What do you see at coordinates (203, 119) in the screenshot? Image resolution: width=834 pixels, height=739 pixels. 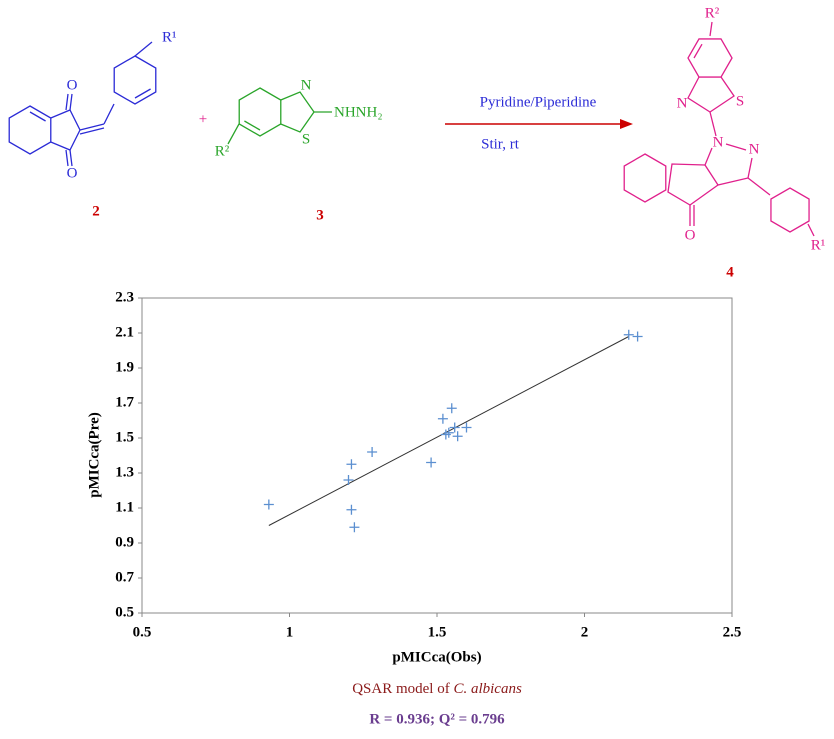 I see `plus-sign: +` at bounding box center [203, 119].